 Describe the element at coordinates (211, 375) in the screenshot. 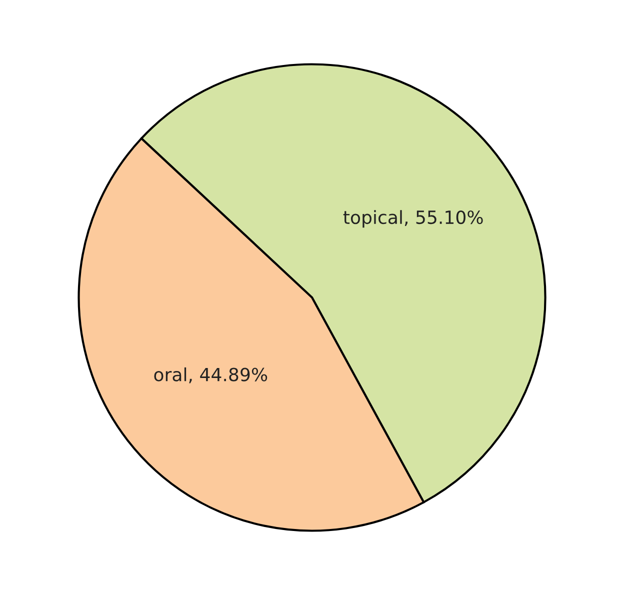

I see `slice-label: oral, 44.89%` at that location.